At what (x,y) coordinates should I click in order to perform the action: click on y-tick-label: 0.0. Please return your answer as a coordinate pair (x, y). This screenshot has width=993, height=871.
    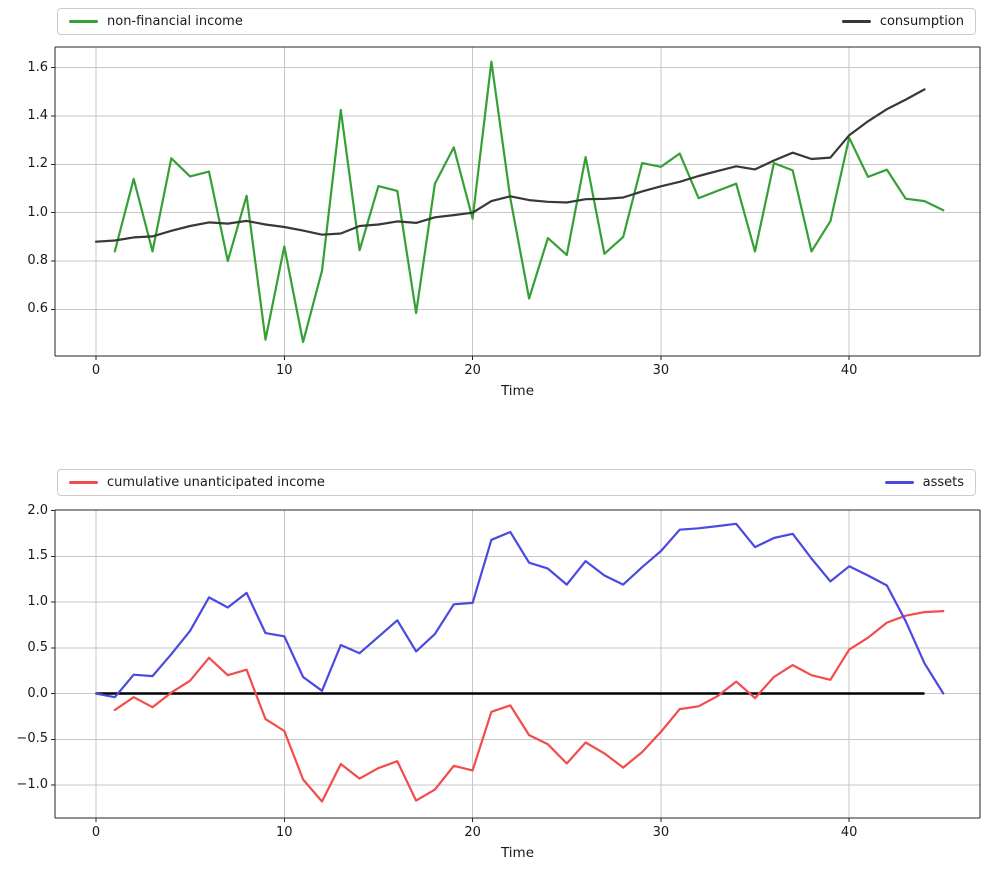
    Looking at the image, I should click on (37, 693).